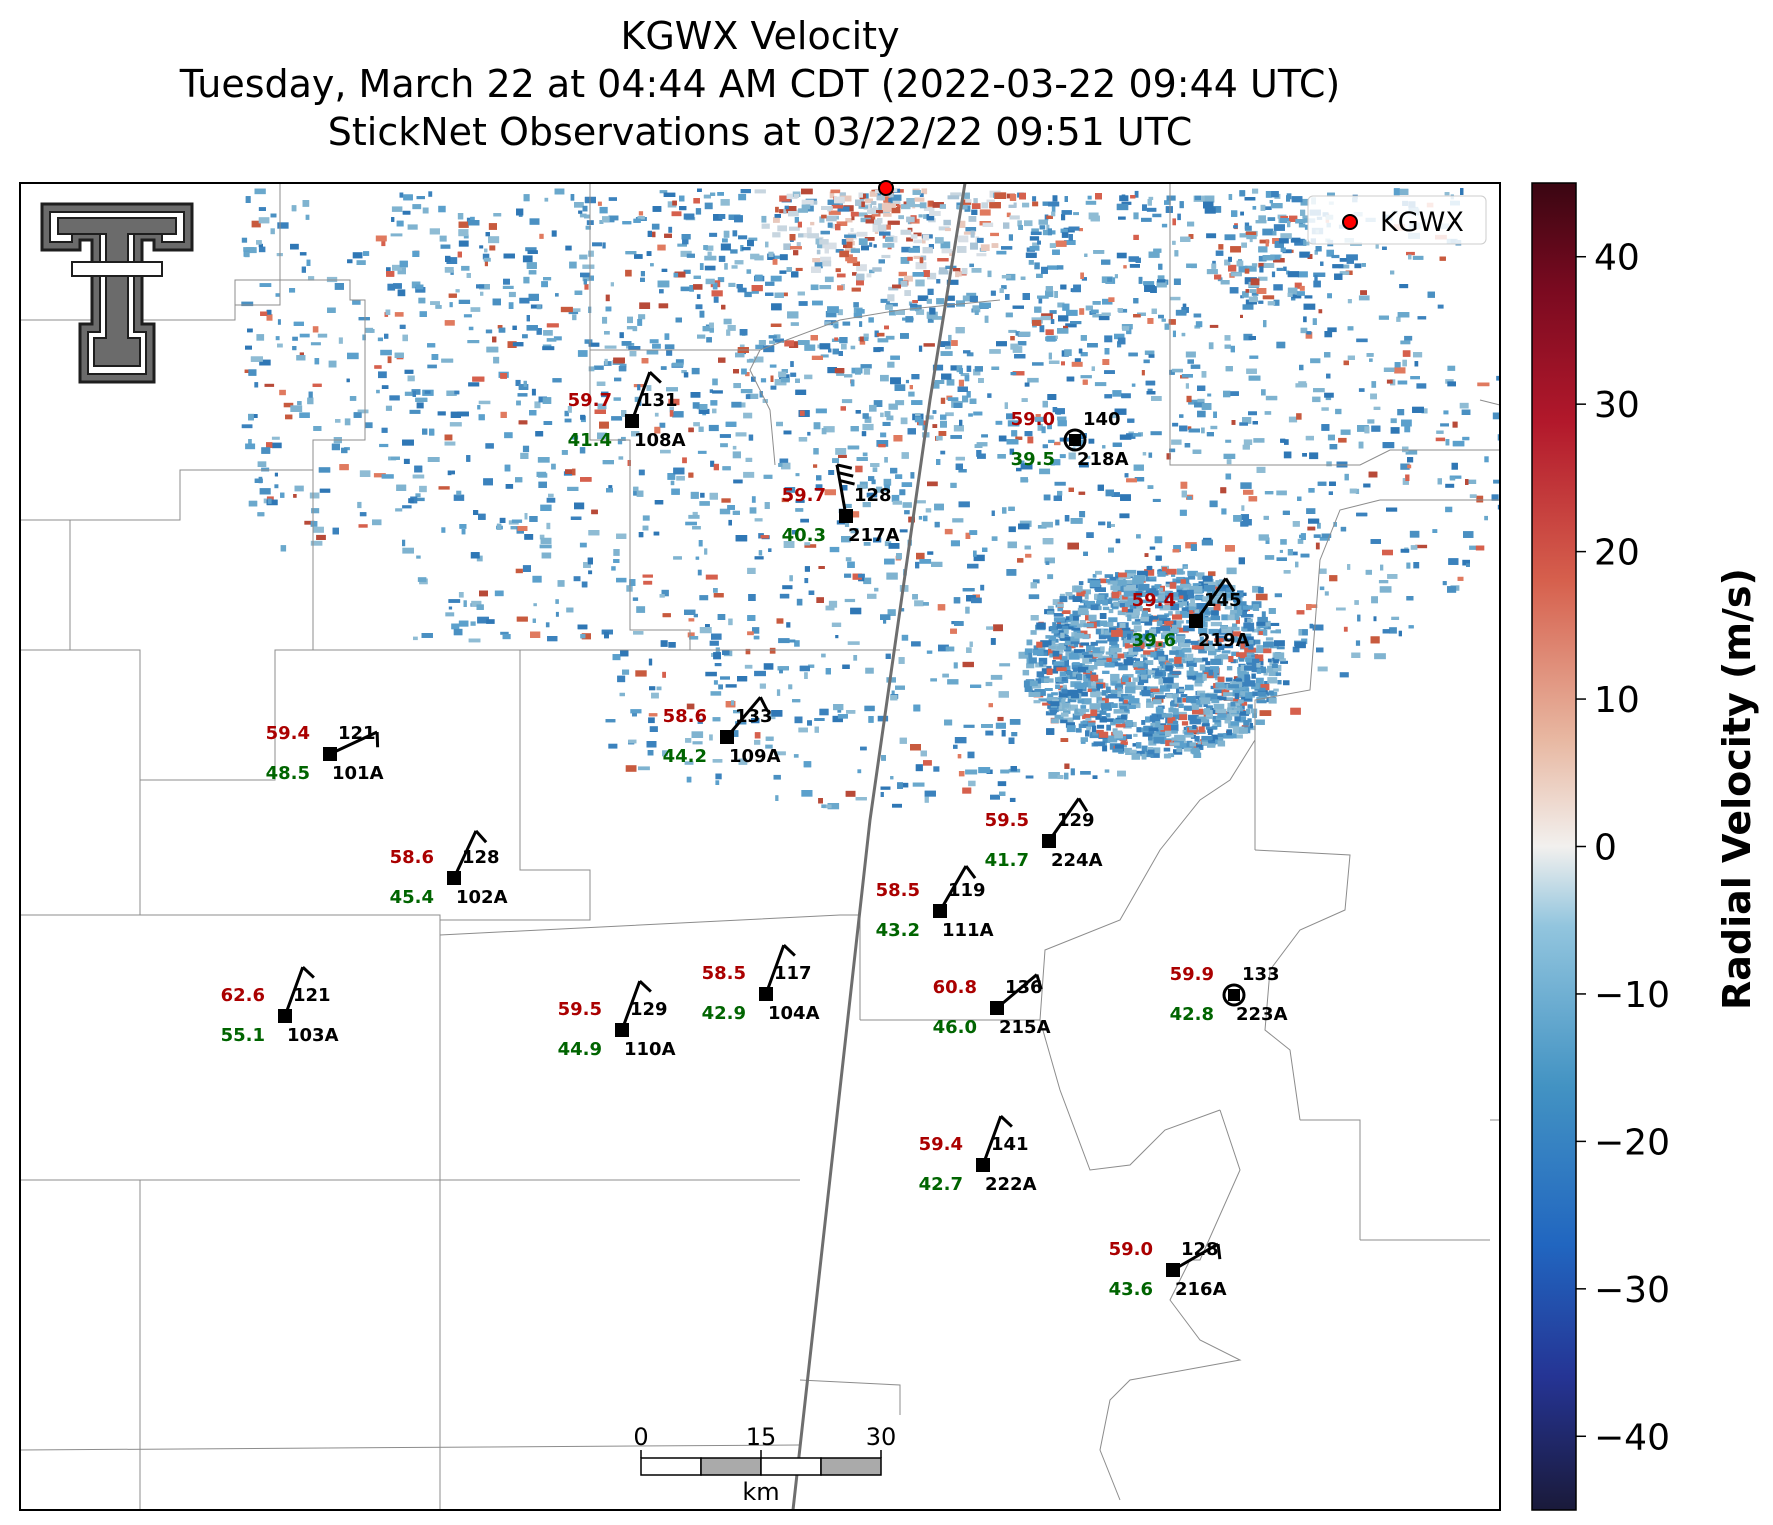  Describe the element at coordinates (761, 984) in the screenshot. I see `station-plot-104A: 58.5 117 42.9 104A` at that location.